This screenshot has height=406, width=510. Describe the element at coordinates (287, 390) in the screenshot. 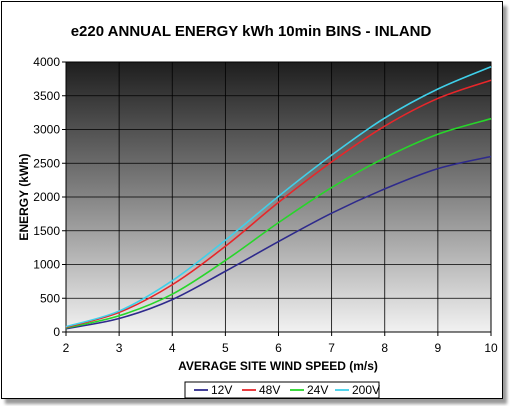

I see `legend: 12V 48V 24V 200V` at that location.